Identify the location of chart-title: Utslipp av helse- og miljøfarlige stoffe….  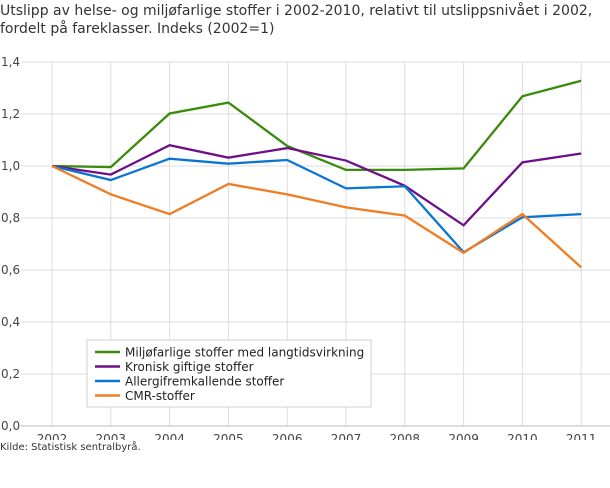
(296, 20).